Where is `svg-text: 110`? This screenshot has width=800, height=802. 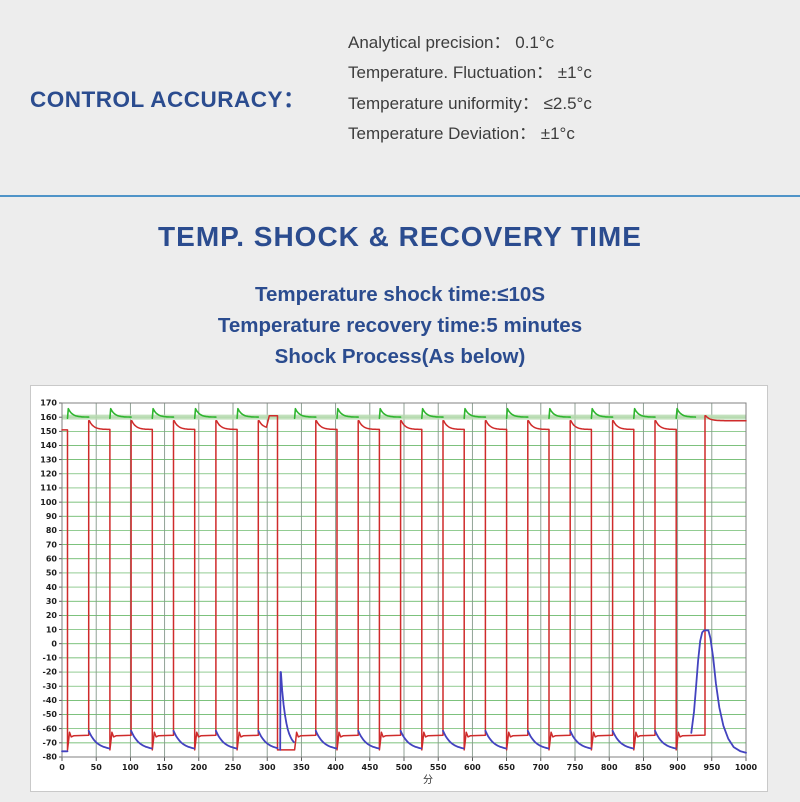 svg-text: 110 is located at coordinates (48, 488).